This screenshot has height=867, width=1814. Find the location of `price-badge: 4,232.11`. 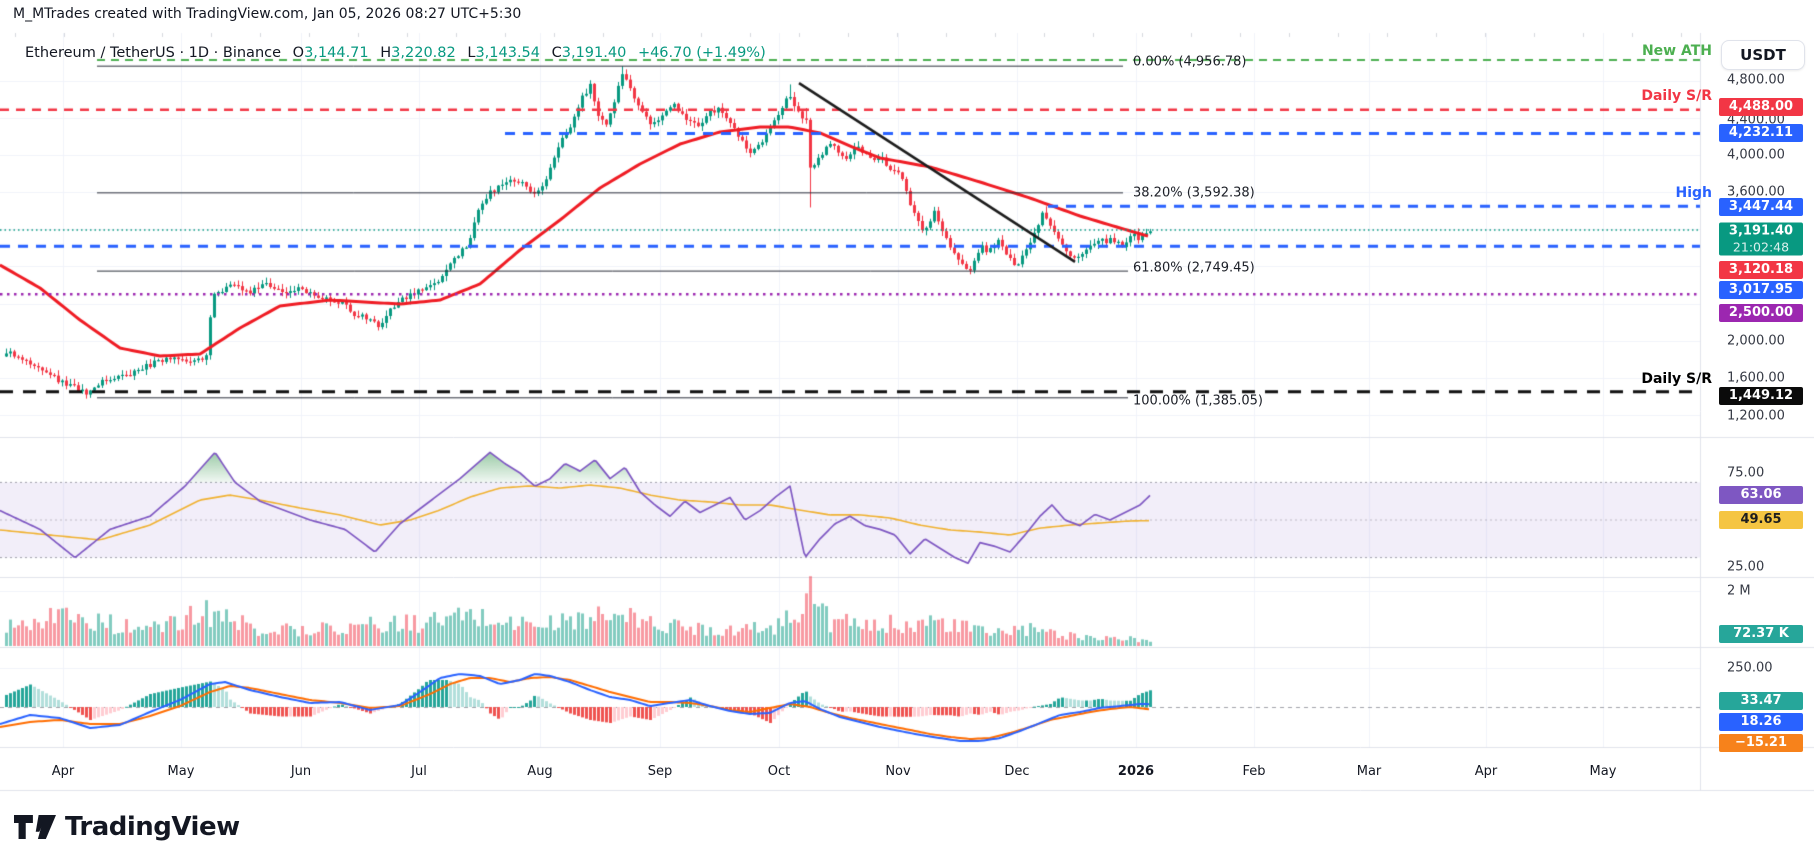

price-badge: 4,232.11 is located at coordinates (1761, 133).